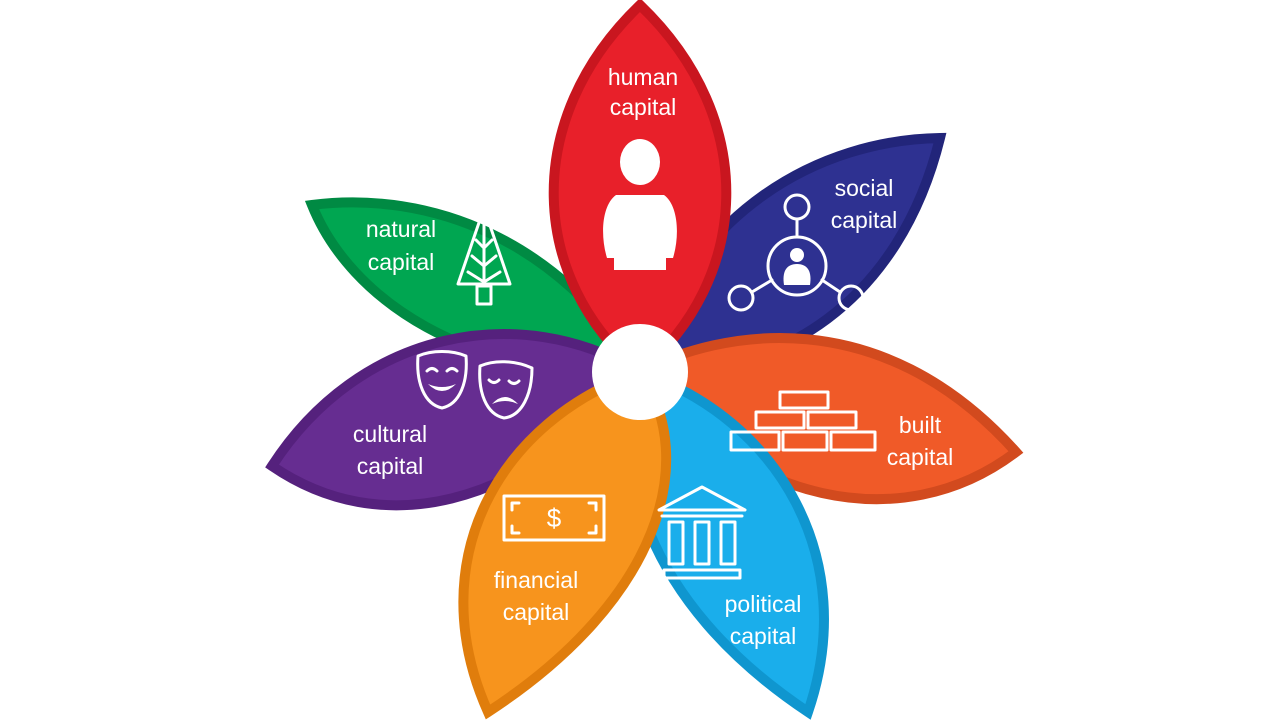 This screenshot has width=1280, height=720. I want to click on dollar-bill-icon: $, so click(554, 518).